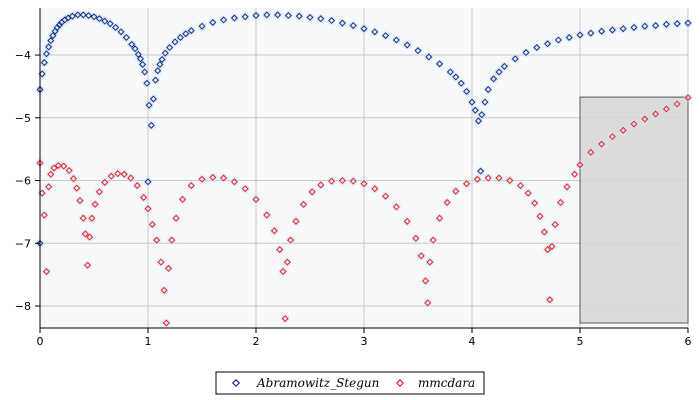 This screenshot has height=400, width=700. Describe the element at coordinates (634, 210) in the screenshot. I see `shaded-region` at that location.